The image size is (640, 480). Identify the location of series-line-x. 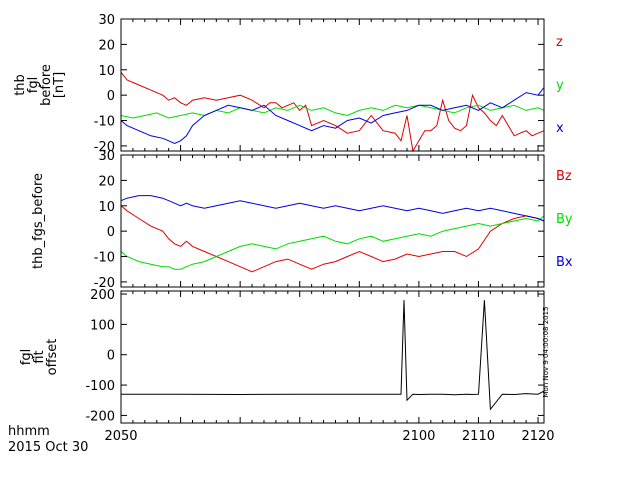
(332, 115).